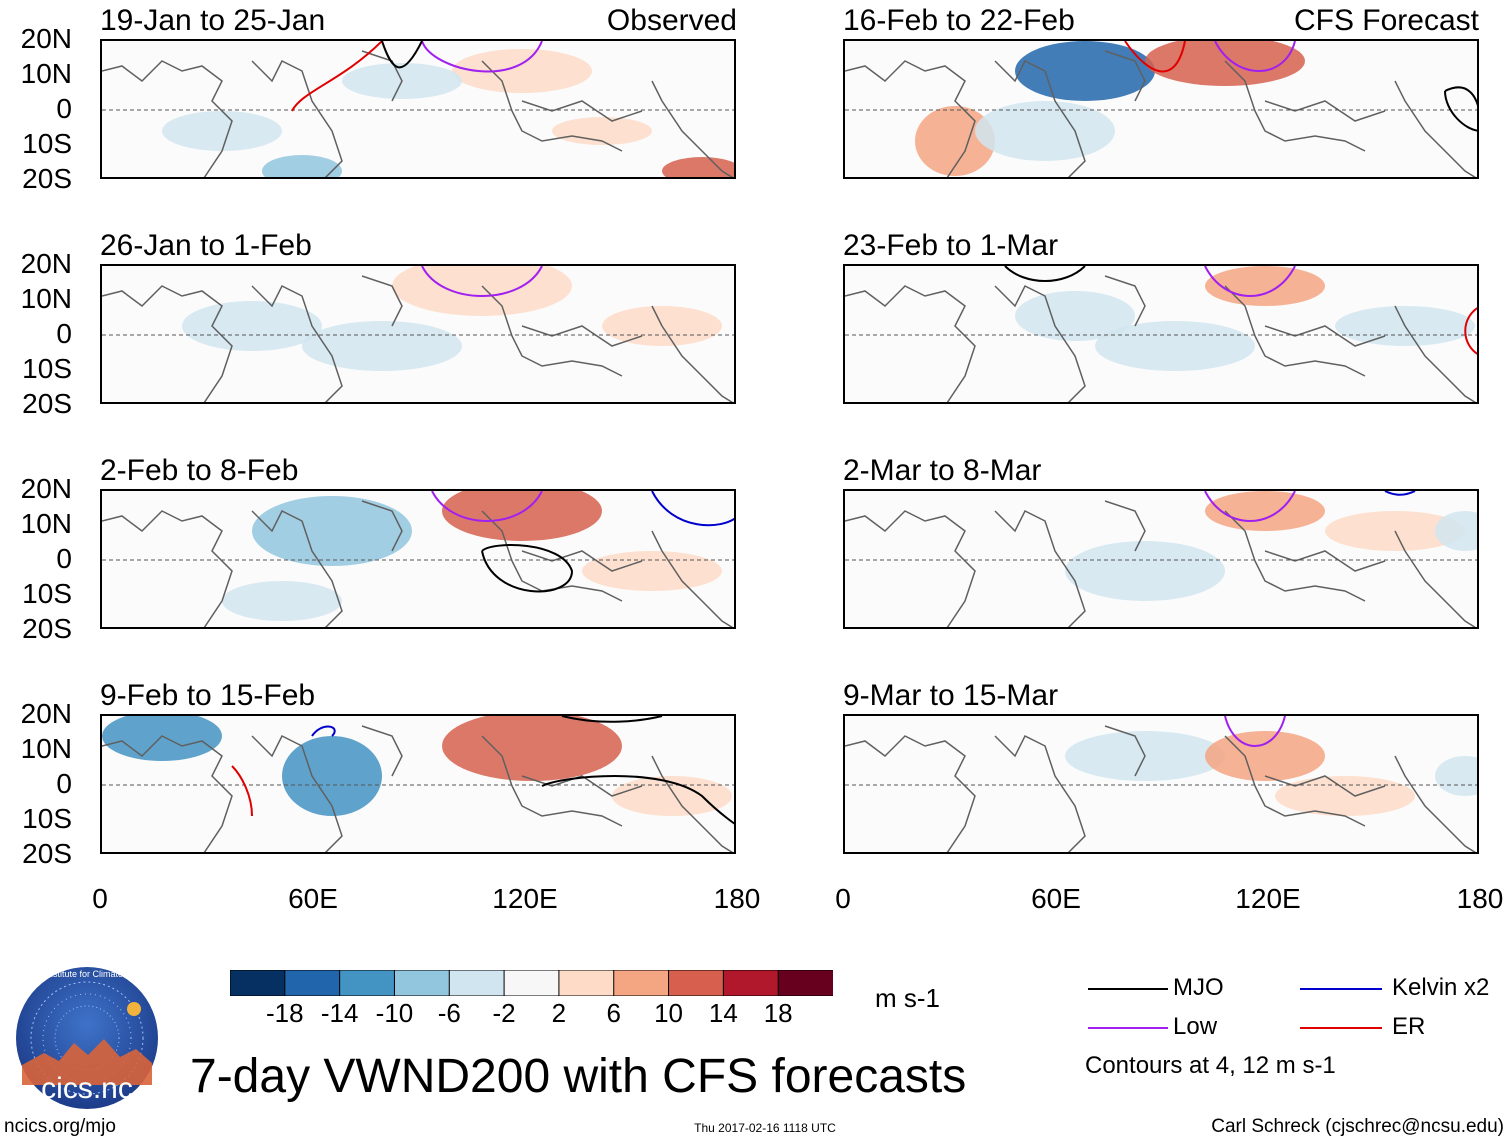  Describe the element at coordinates (100, 898) in the screenshot. I see `lon-label-0-left: 0` at that location.